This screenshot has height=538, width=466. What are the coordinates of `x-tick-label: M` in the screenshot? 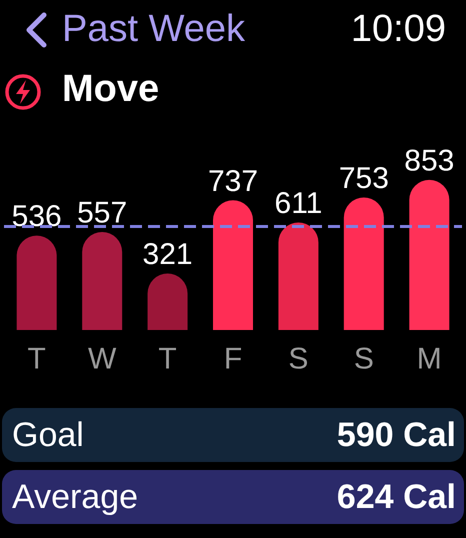 It's located at (429, 359).